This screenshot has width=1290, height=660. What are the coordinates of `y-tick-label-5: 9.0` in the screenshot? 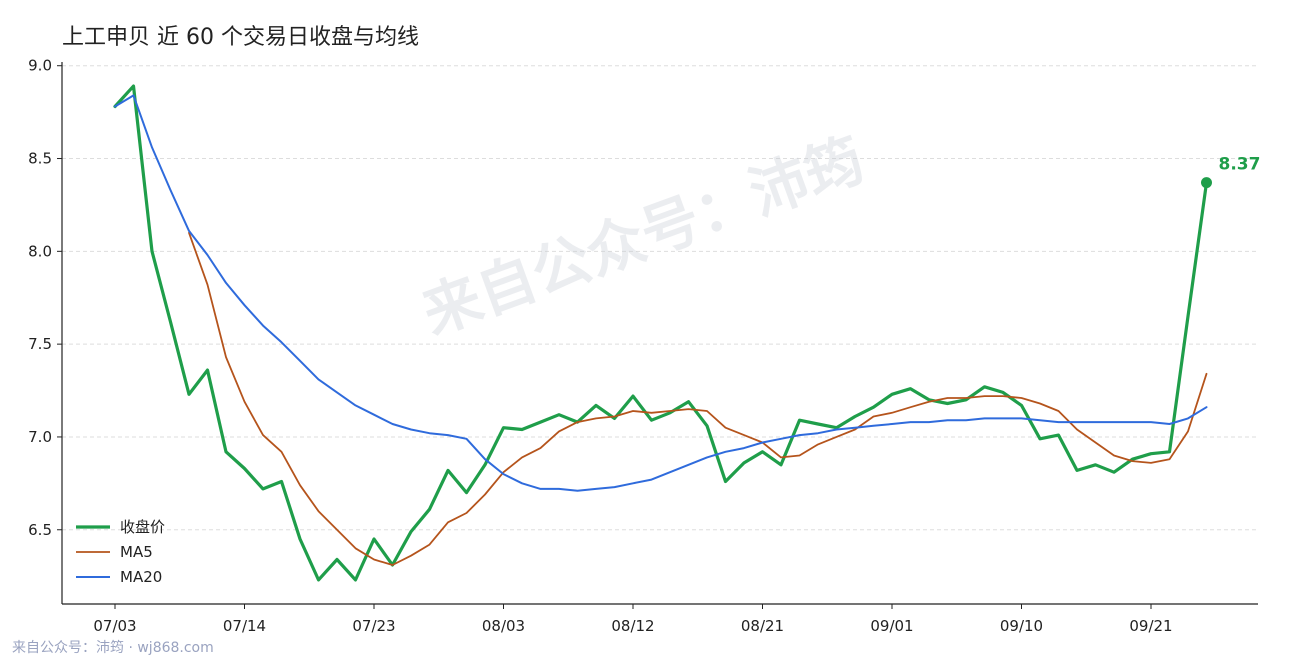 It's located at (40, 66).